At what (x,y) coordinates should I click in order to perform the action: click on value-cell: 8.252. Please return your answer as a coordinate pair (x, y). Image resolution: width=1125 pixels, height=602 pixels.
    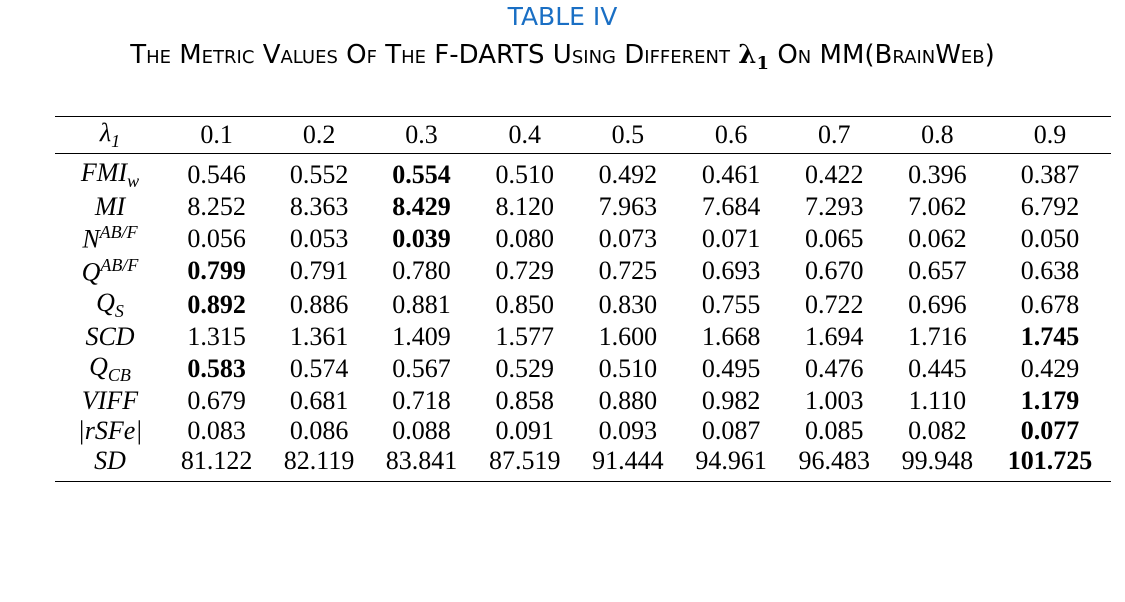
    Looking at the image, I should click on (216, 207).